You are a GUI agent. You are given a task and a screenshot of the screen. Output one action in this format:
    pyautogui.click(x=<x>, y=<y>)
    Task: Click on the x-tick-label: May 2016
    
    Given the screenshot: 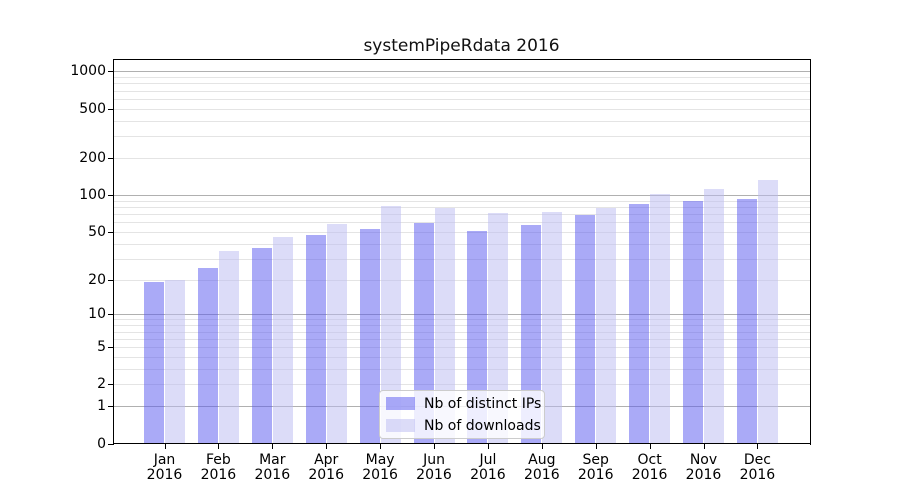 What is the action you would take?
    pyautogui.click(x=380, y=467)
    